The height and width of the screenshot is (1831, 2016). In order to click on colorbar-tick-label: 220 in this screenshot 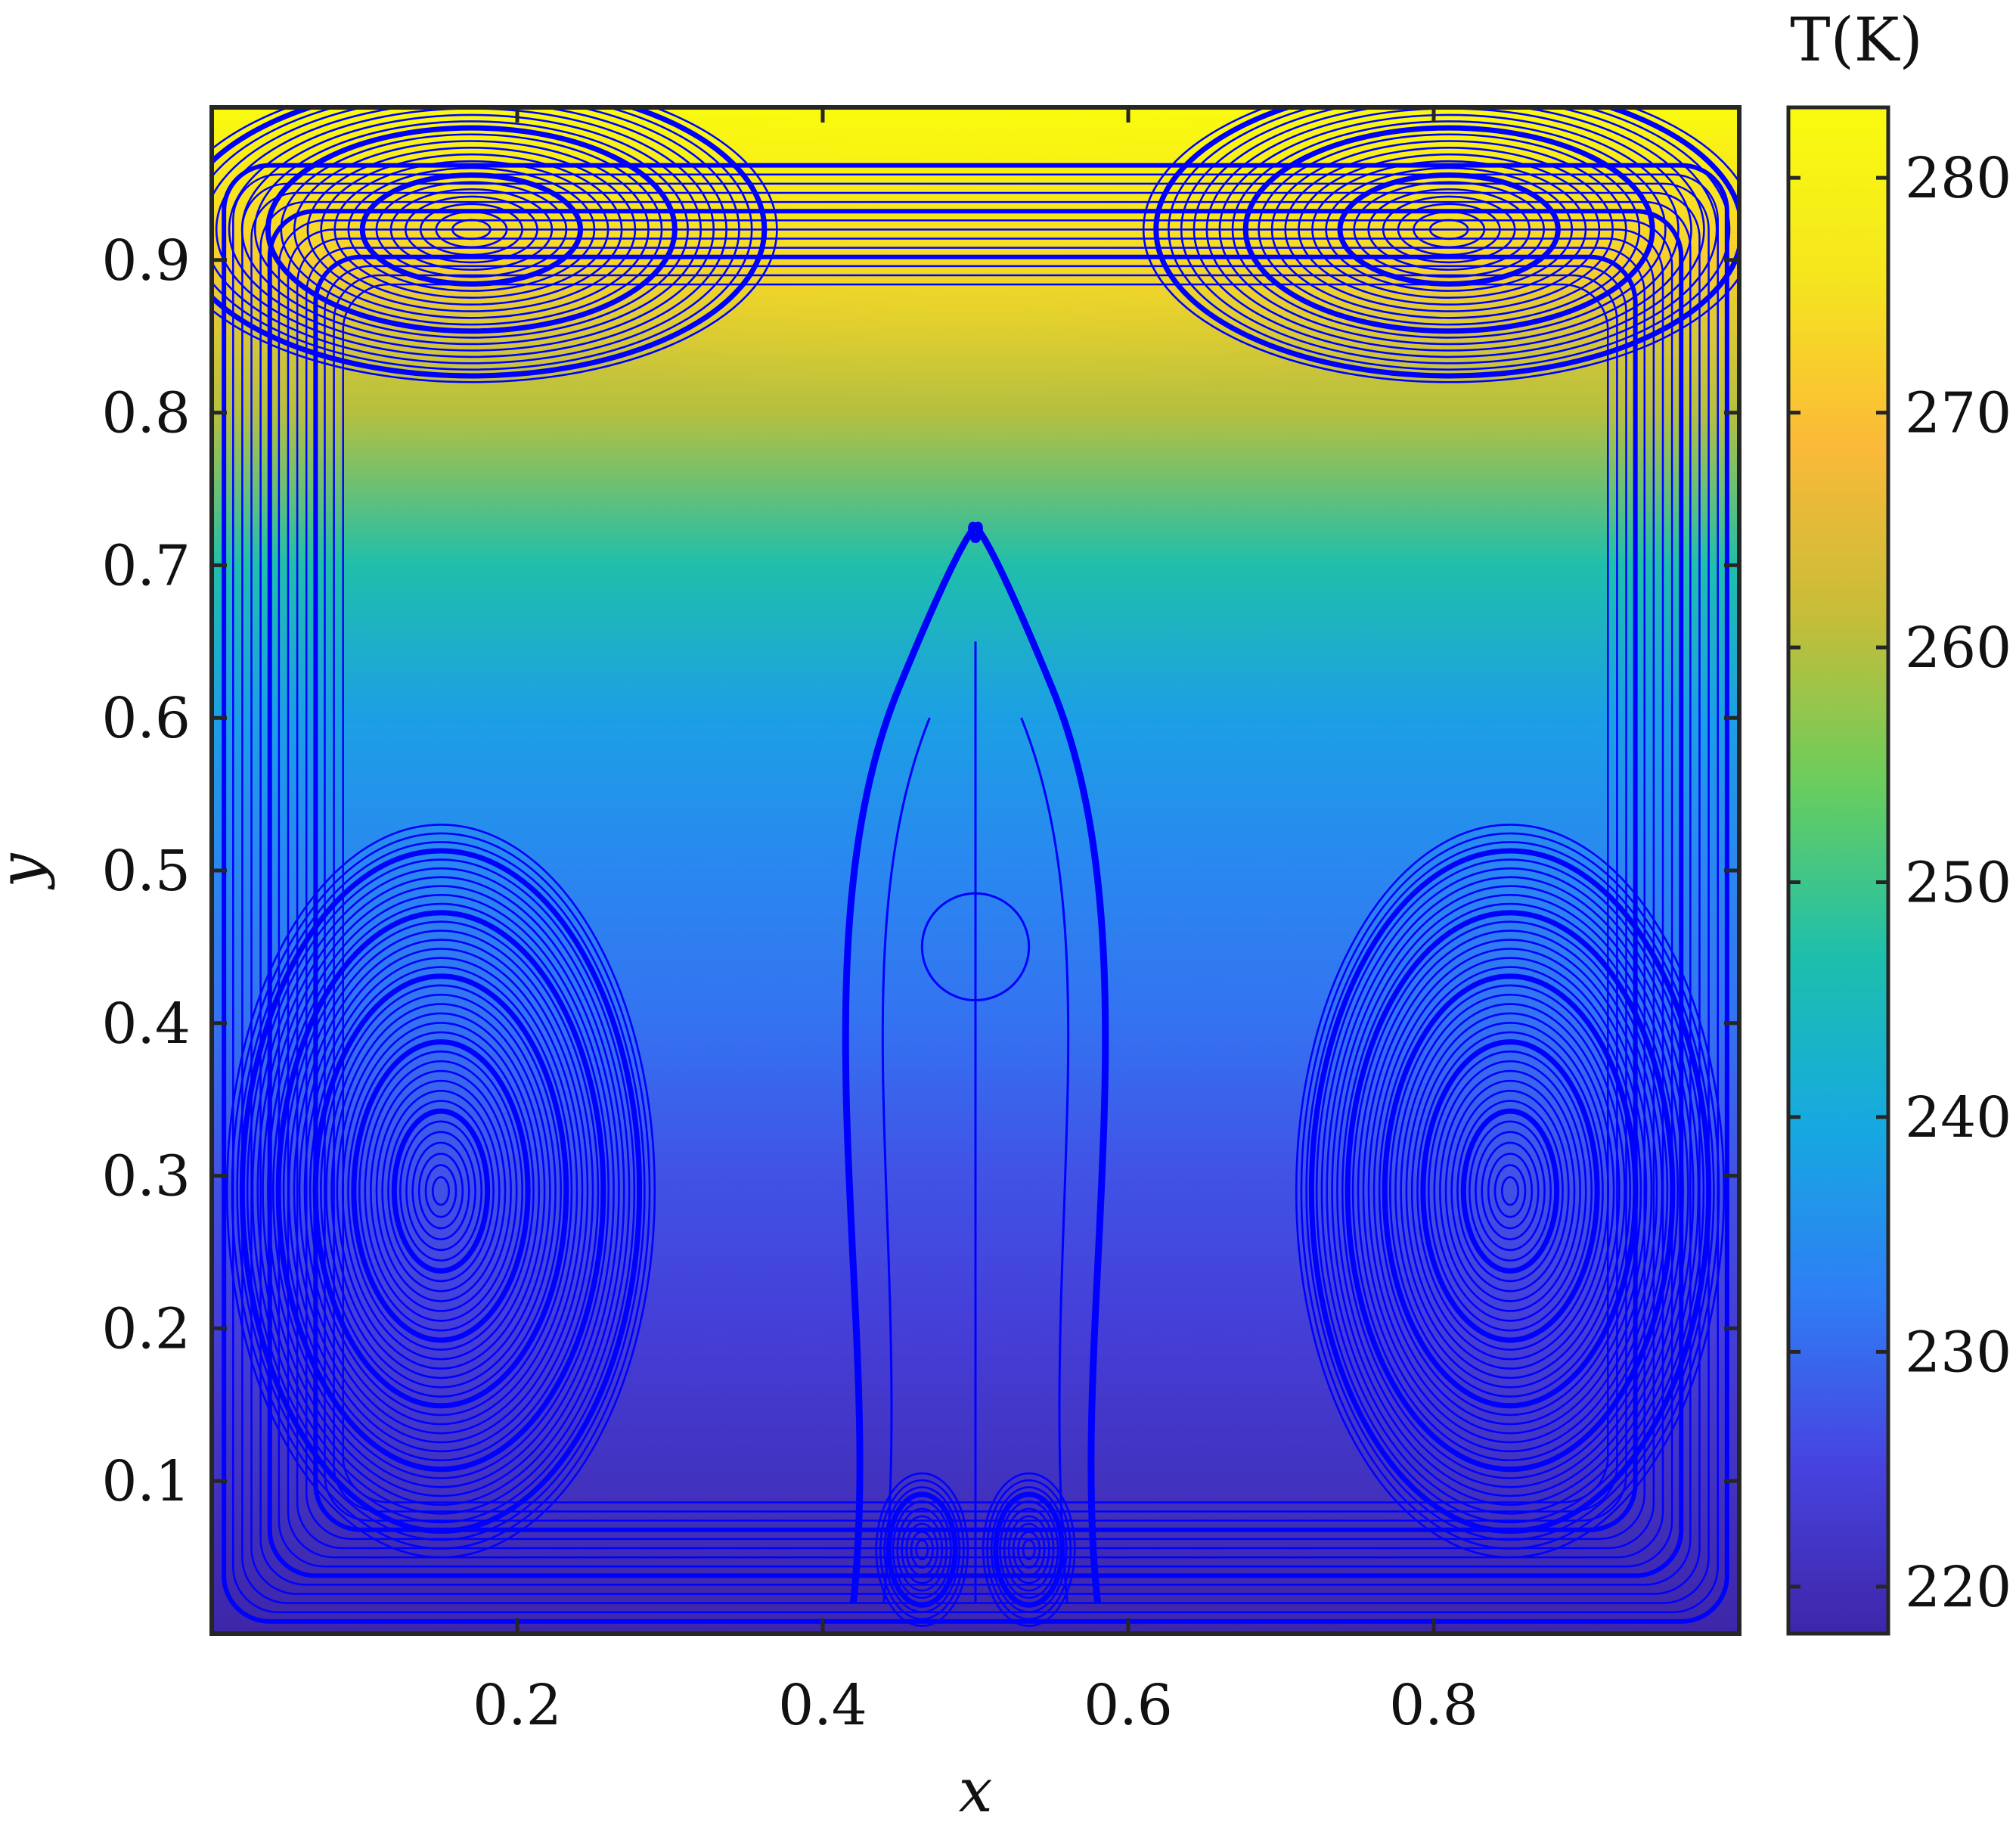, I will do `click(1958, 1588)`.